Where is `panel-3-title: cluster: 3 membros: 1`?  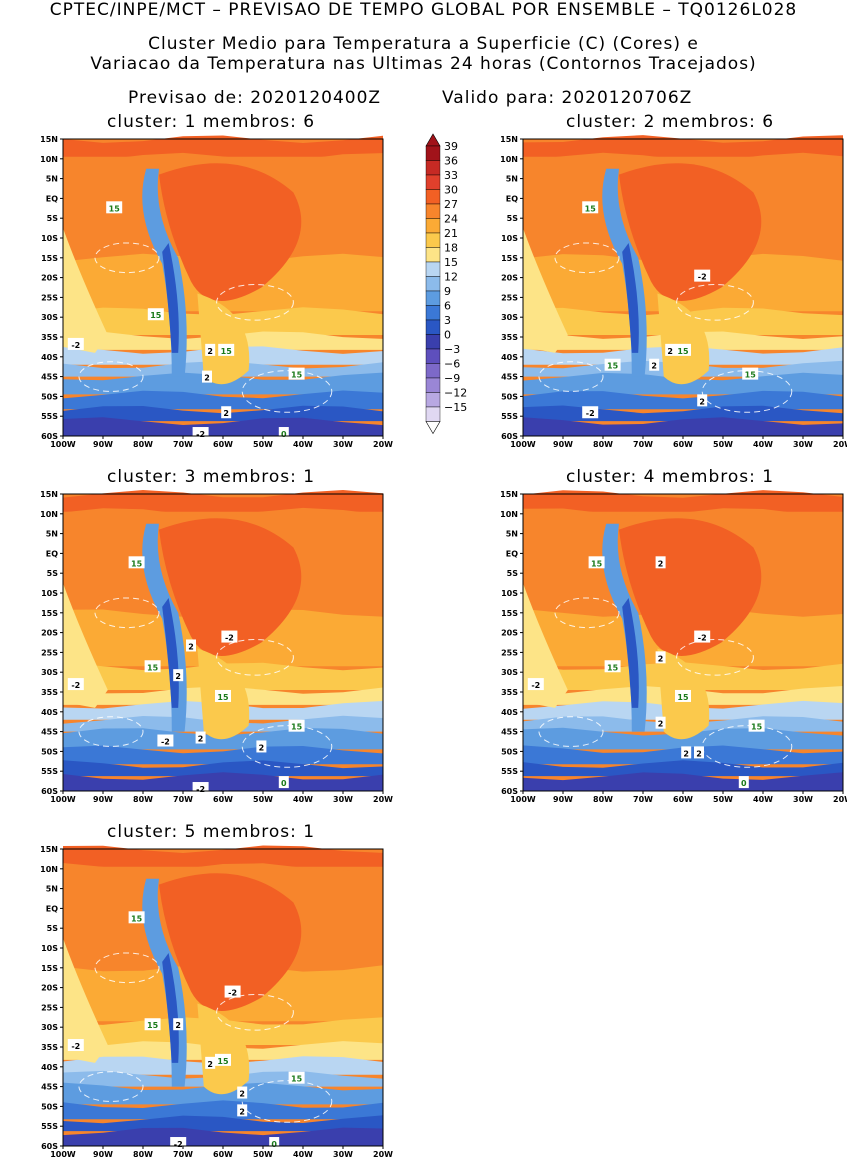
panel-3-title: cluster: 3 membros: 1 is located at coordinates (211, 477).